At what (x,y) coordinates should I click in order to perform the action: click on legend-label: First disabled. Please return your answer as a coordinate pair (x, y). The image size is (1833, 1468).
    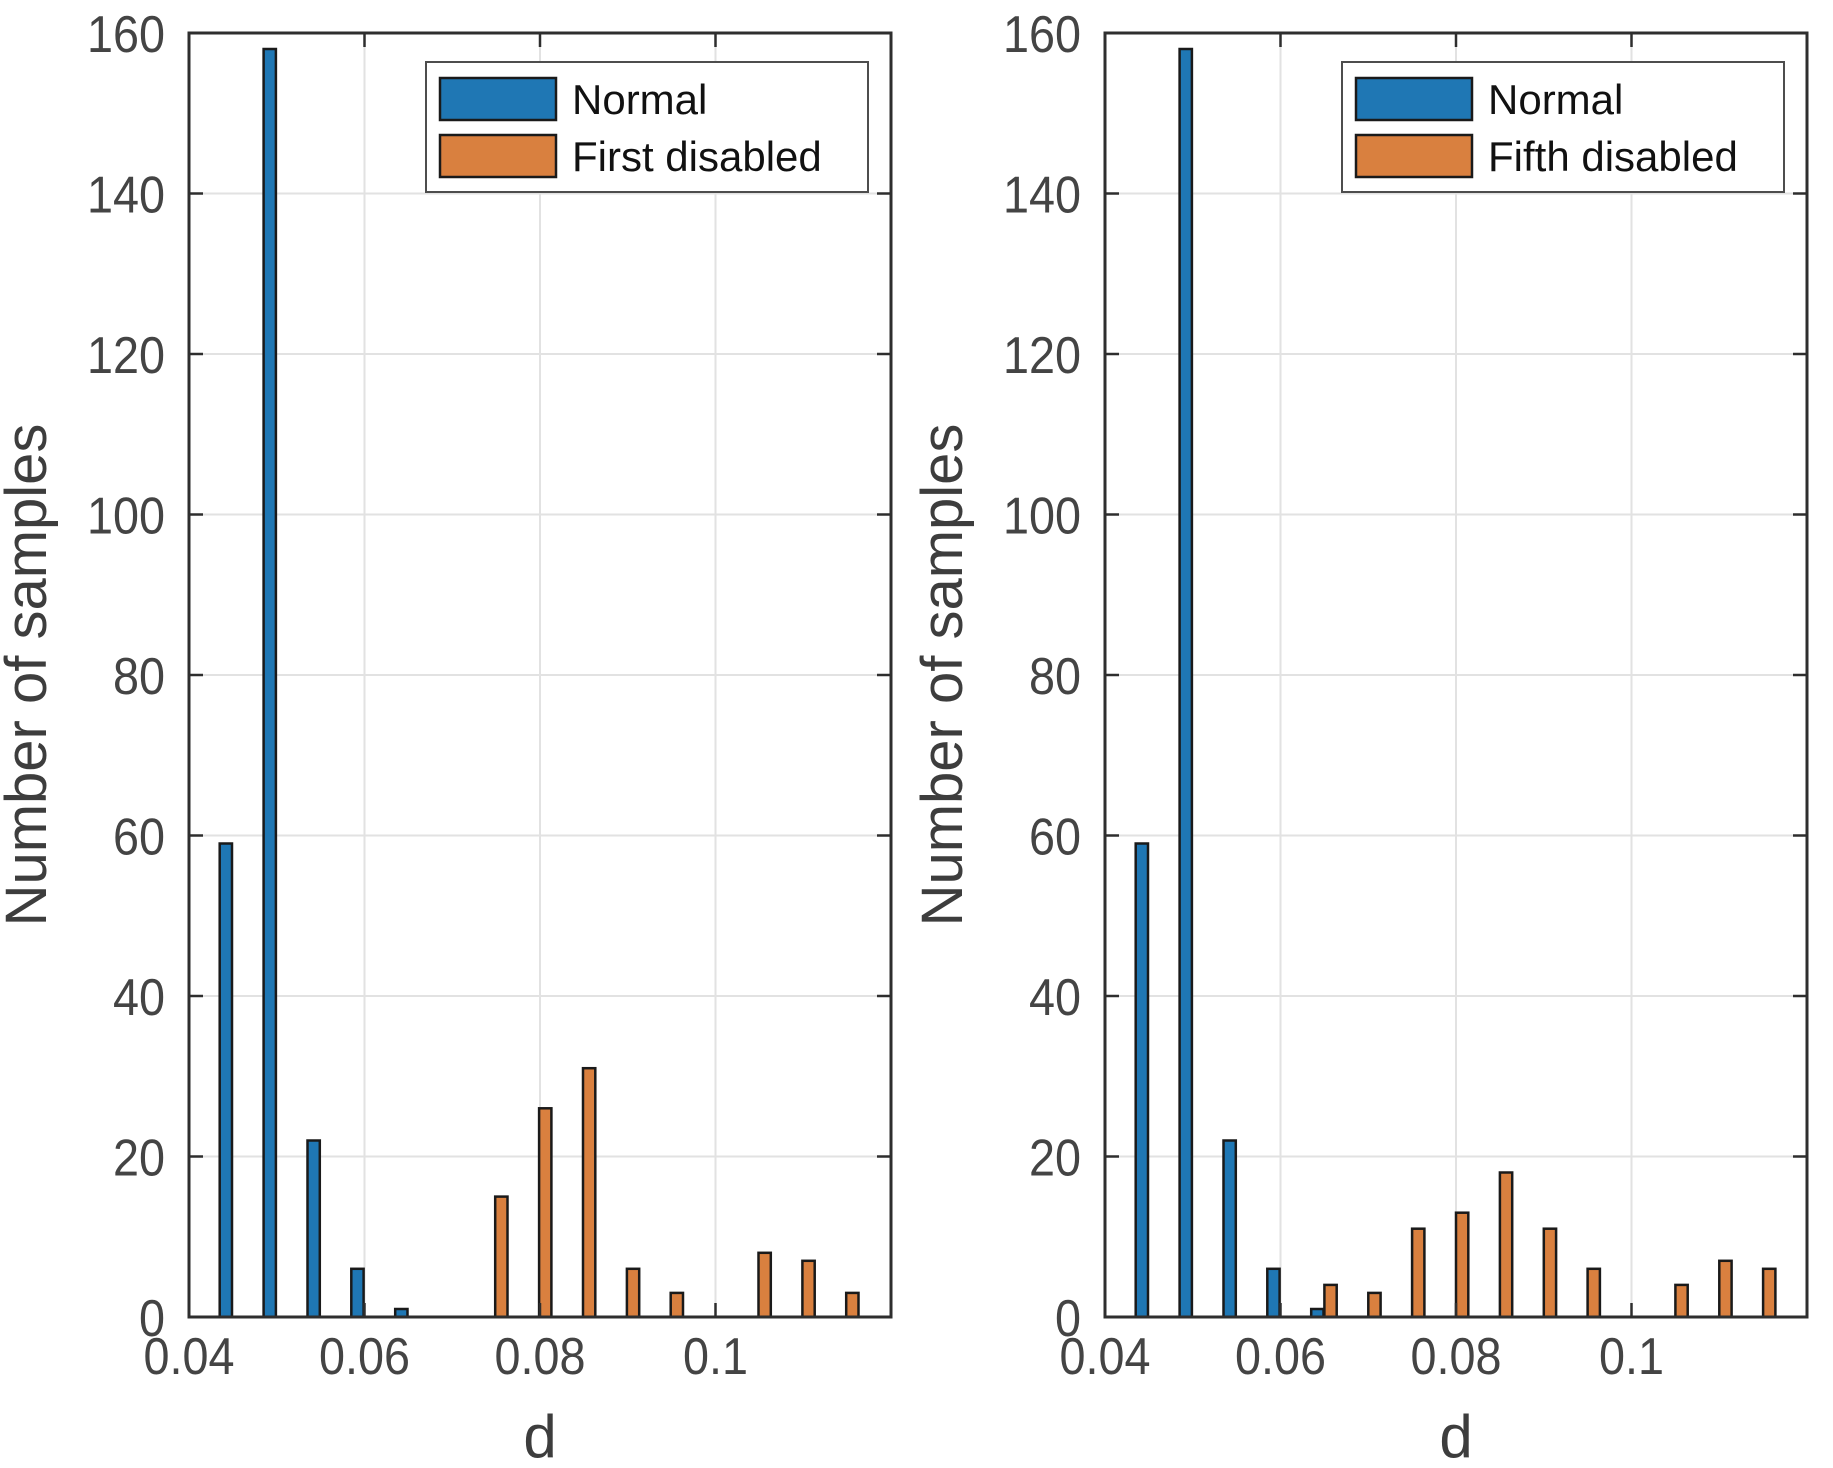
    Looking at the image, I should click on (697, 156).